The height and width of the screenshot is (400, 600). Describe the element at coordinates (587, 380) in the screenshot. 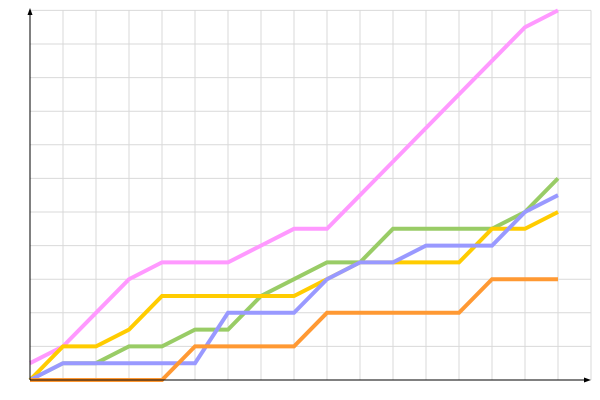

I see `x-axis-arrow` at that location.